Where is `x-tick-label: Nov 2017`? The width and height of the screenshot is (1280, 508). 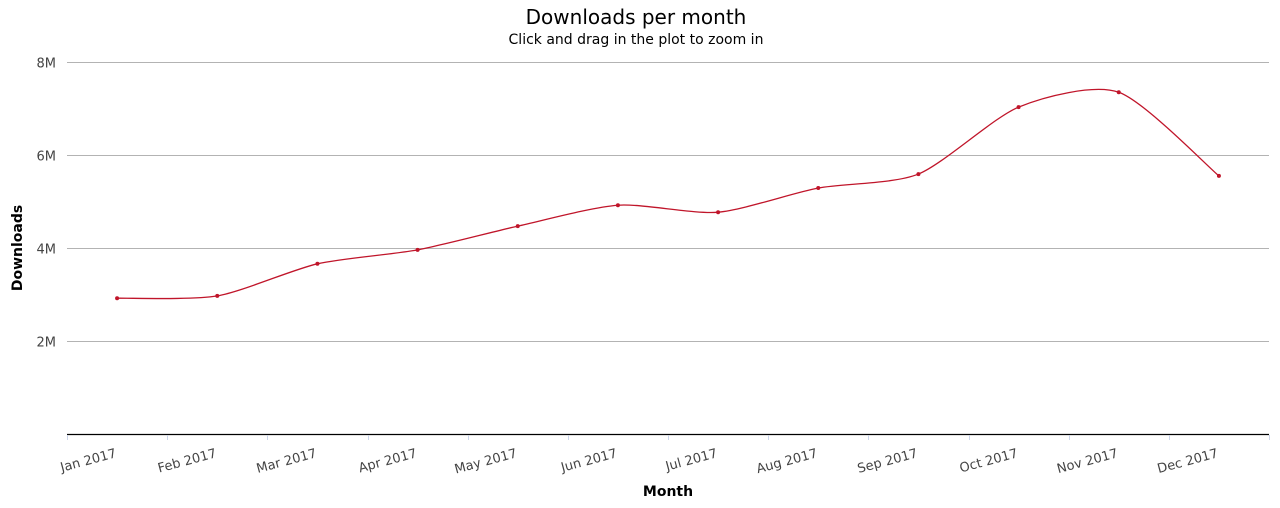 x-tick-label: Nov 2017 is located at coordinates (1087, 461).